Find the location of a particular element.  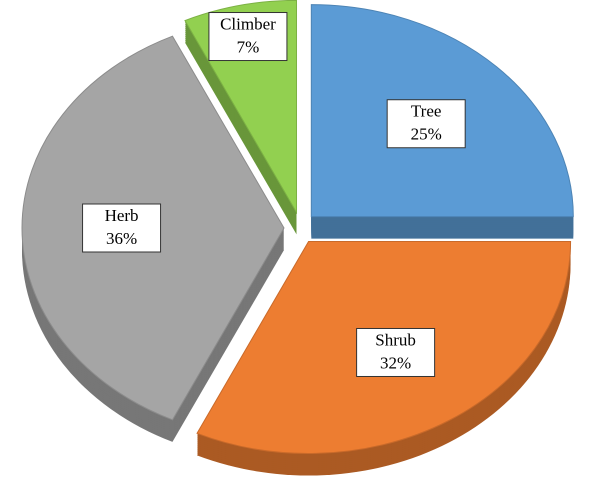

category-label: Shrub is located at coordinates (395, 339).